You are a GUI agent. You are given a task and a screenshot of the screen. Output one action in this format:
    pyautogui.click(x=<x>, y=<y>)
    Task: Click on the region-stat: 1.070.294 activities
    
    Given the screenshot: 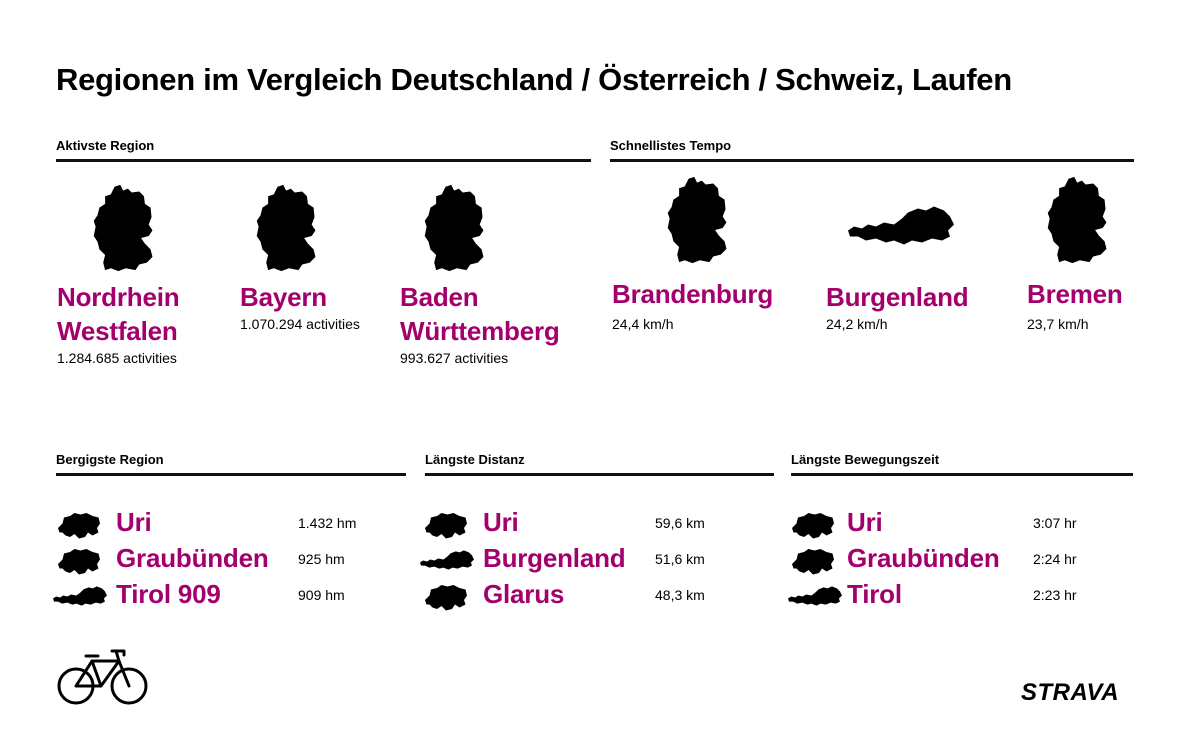 What is the action you would take?
    pyautogui.click(x=300, y=324)
    